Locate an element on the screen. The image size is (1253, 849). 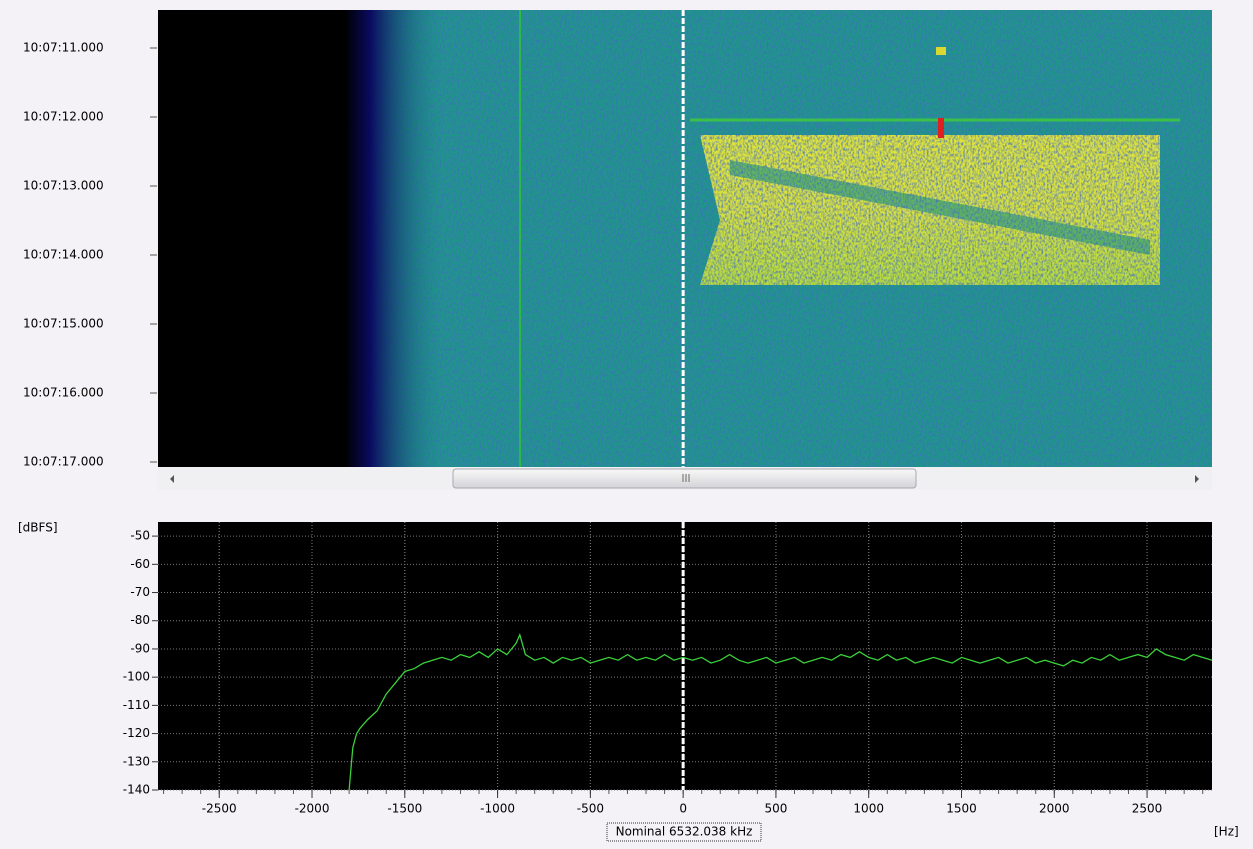
x-tick-label: 1000 is located at coordinates (868, 809).